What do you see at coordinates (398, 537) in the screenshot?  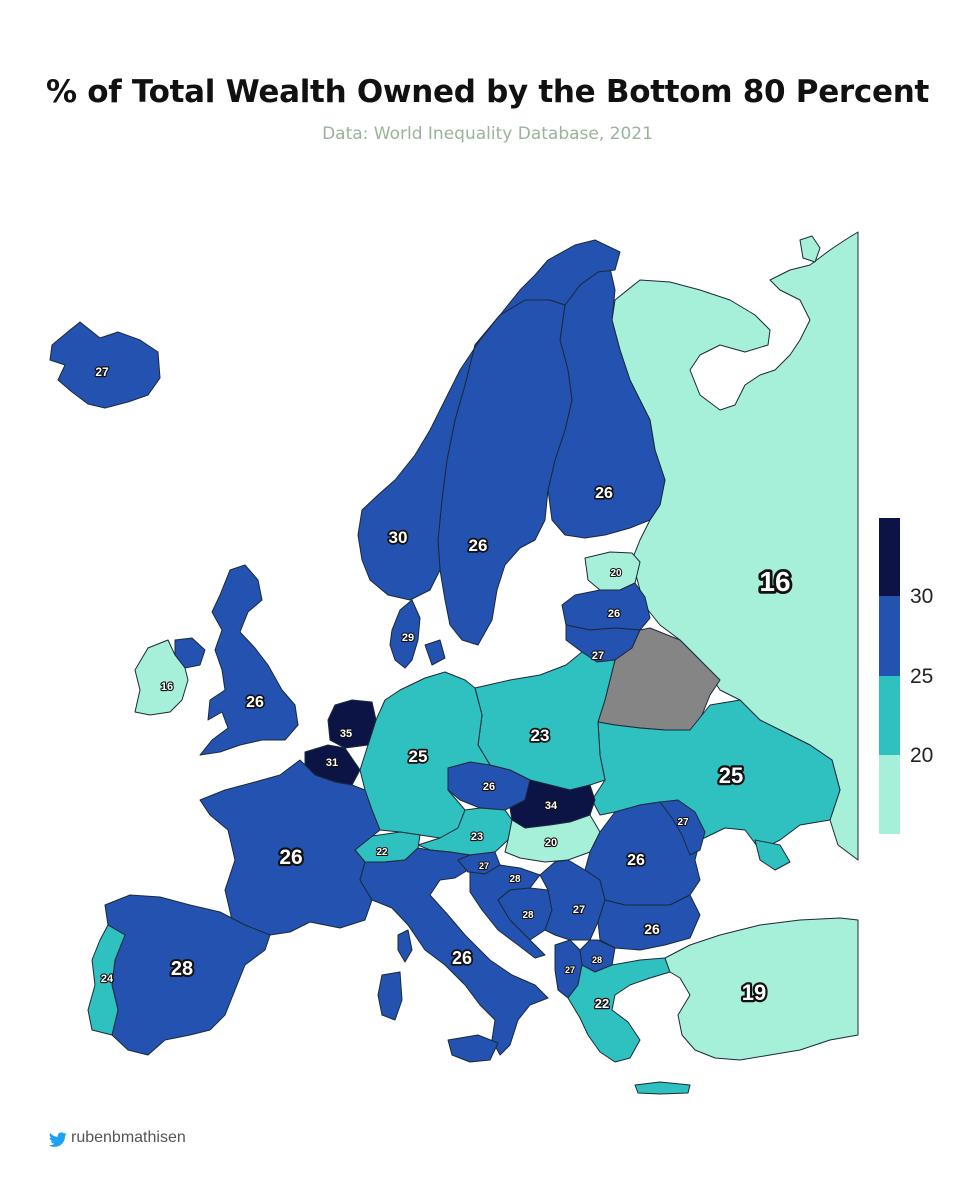 I see `value-label-norway: 30` at bounding box center [398, 537].